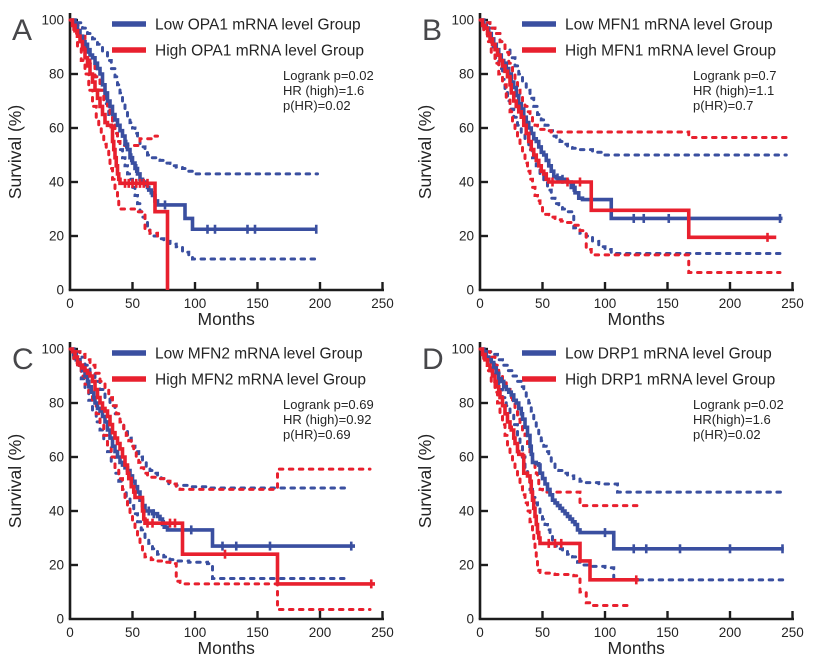 The image size is (820, 658). What do you see at coordinates (259, 51) in the screenshot?
I see `legend-label: High OPA1 mRNA level Group` at bounding box center [259, 51].